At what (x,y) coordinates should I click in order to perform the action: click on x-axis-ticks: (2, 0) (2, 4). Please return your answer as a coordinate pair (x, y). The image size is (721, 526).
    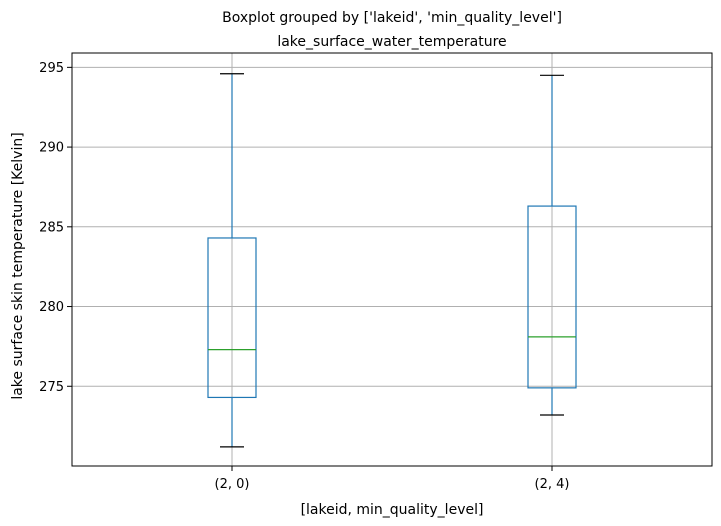
    Looking at the image, I should click on (392, 479).